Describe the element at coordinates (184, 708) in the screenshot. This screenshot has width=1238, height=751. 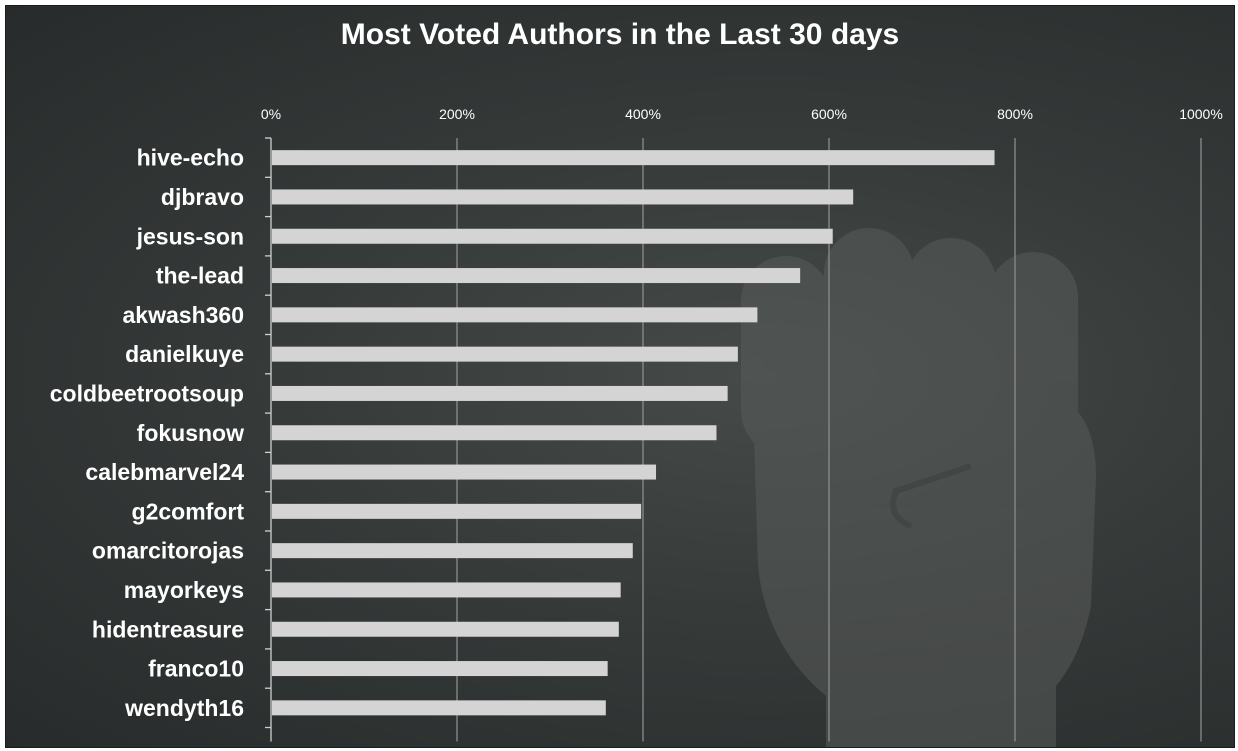
I see `category-label: wendyth16` at that location.